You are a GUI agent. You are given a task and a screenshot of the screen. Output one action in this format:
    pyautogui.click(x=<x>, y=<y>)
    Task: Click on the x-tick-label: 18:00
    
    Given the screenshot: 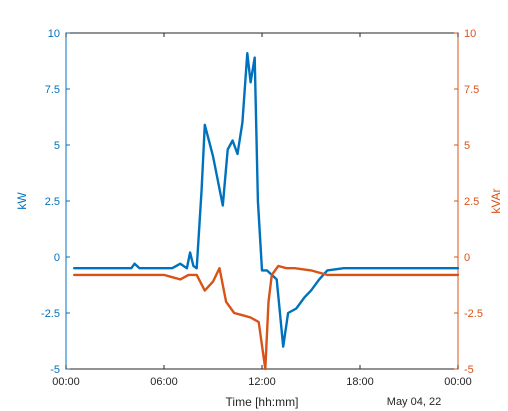 What is the action you would take?
    pyautogui.click(x=360, y=382)
    